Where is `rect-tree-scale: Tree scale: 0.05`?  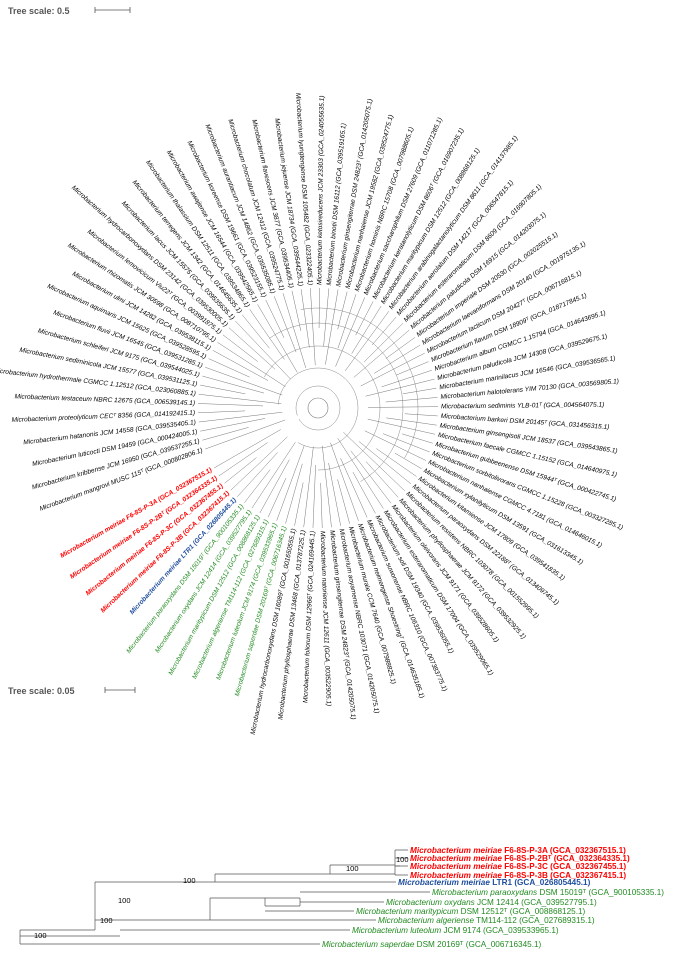 rect-tree-scale: Tree scale: 0.05 is located at coordinates (72, 691).